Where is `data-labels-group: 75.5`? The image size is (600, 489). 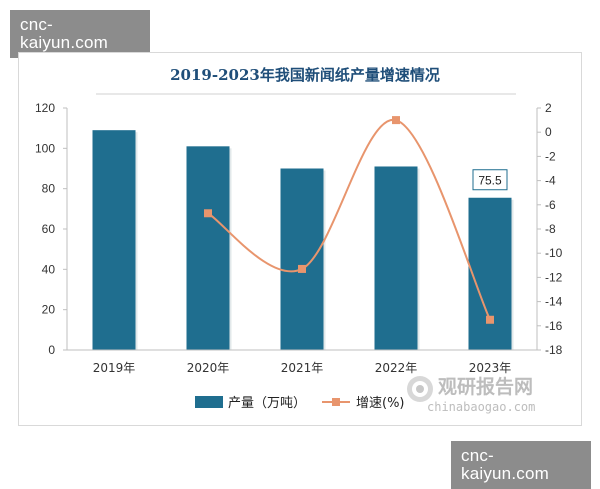
data-labels-group: 75.5 is located at coordinates (490, 180).